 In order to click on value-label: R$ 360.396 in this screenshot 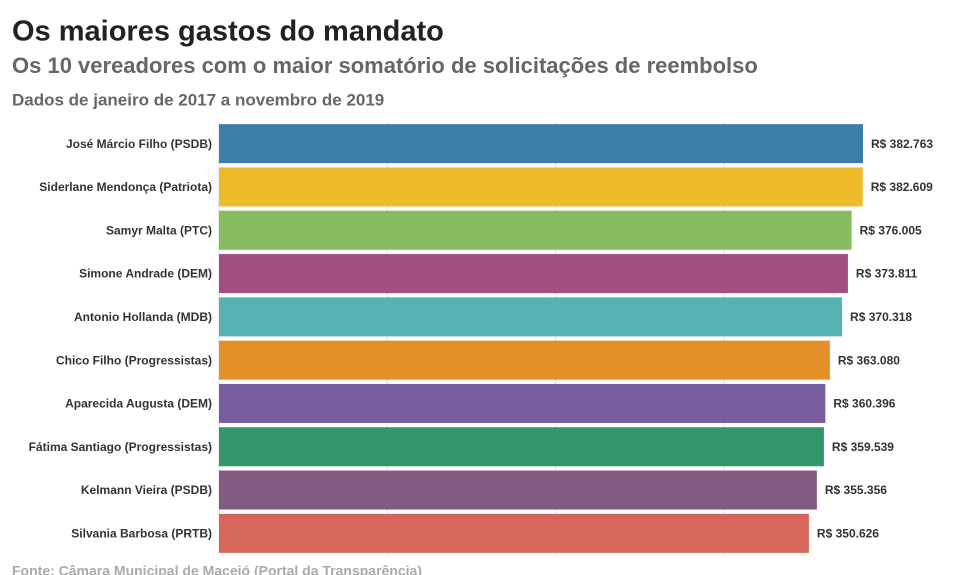, I will do `click(864, 404)`.